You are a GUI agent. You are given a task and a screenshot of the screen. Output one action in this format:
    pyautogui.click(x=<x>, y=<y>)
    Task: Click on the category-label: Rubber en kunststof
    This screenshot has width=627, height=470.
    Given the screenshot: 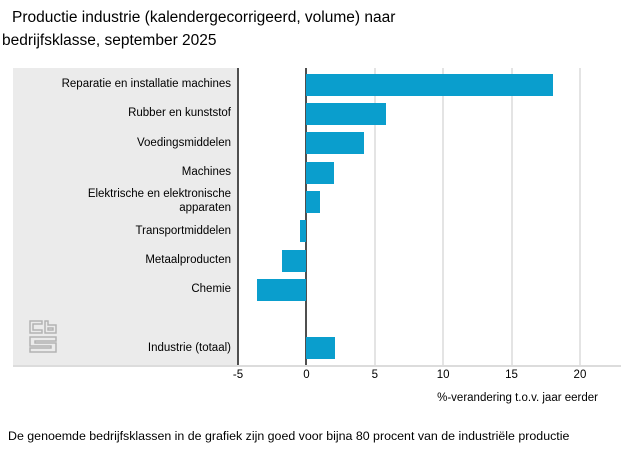 What is the action you would take?
    pyautogui.click(x=179, y=113)
    